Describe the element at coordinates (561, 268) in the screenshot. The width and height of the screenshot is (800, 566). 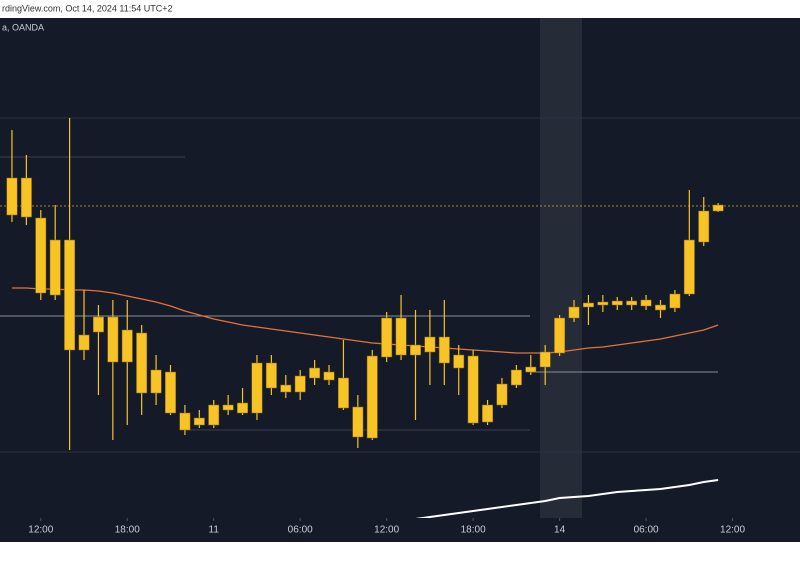
I see `session-band` at that location.